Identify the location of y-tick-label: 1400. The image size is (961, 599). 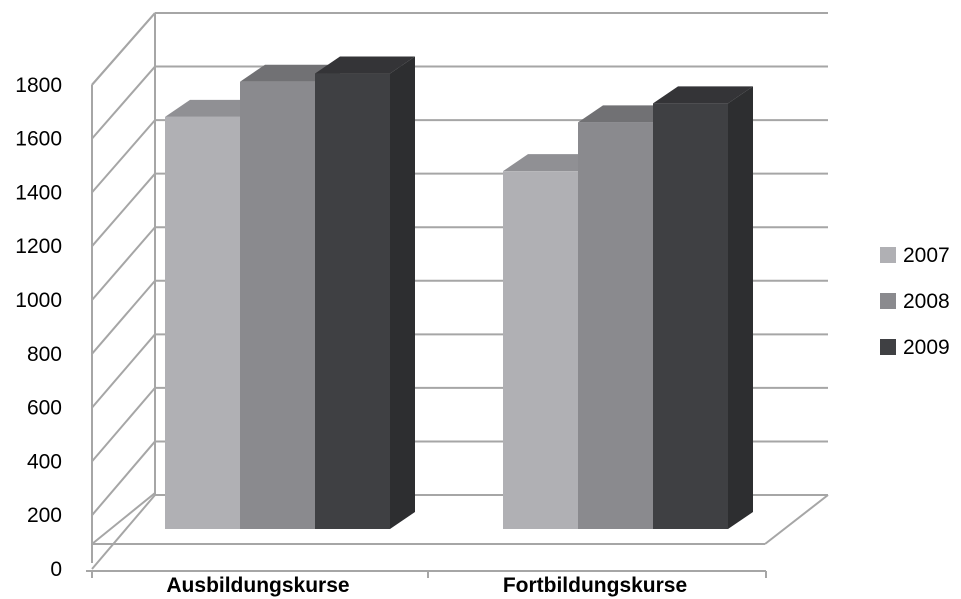
(38, 192).